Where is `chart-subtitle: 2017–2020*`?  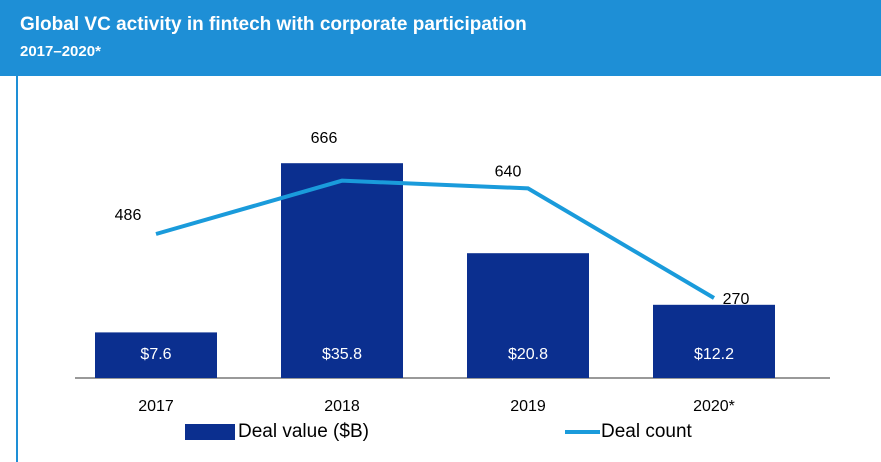 chart-subtitle: 2017–2020* is located at coordinates (60, 51).